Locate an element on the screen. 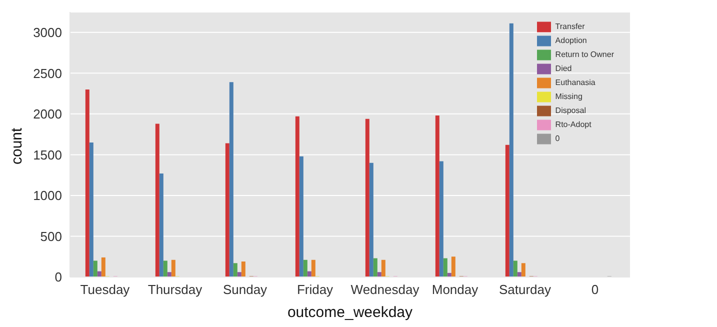 This screenshot has width=717, height=327. y-tick-label: 1500 is located at coordinates (47, 154).